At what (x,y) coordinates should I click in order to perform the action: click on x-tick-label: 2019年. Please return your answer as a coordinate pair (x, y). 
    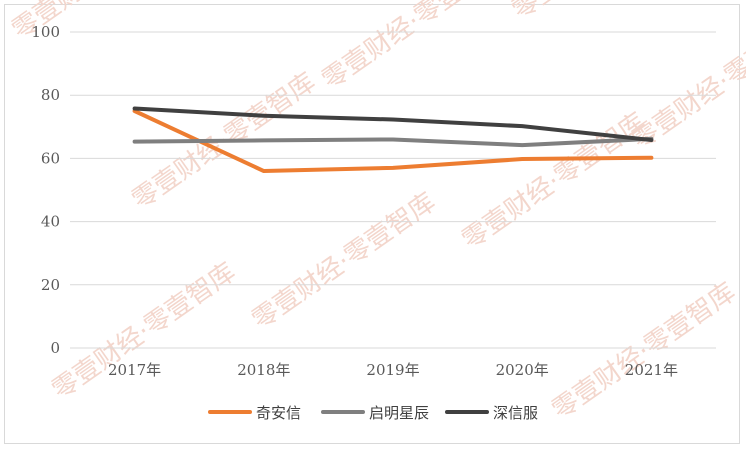
    Looking at the image, I should click on (392, 370).